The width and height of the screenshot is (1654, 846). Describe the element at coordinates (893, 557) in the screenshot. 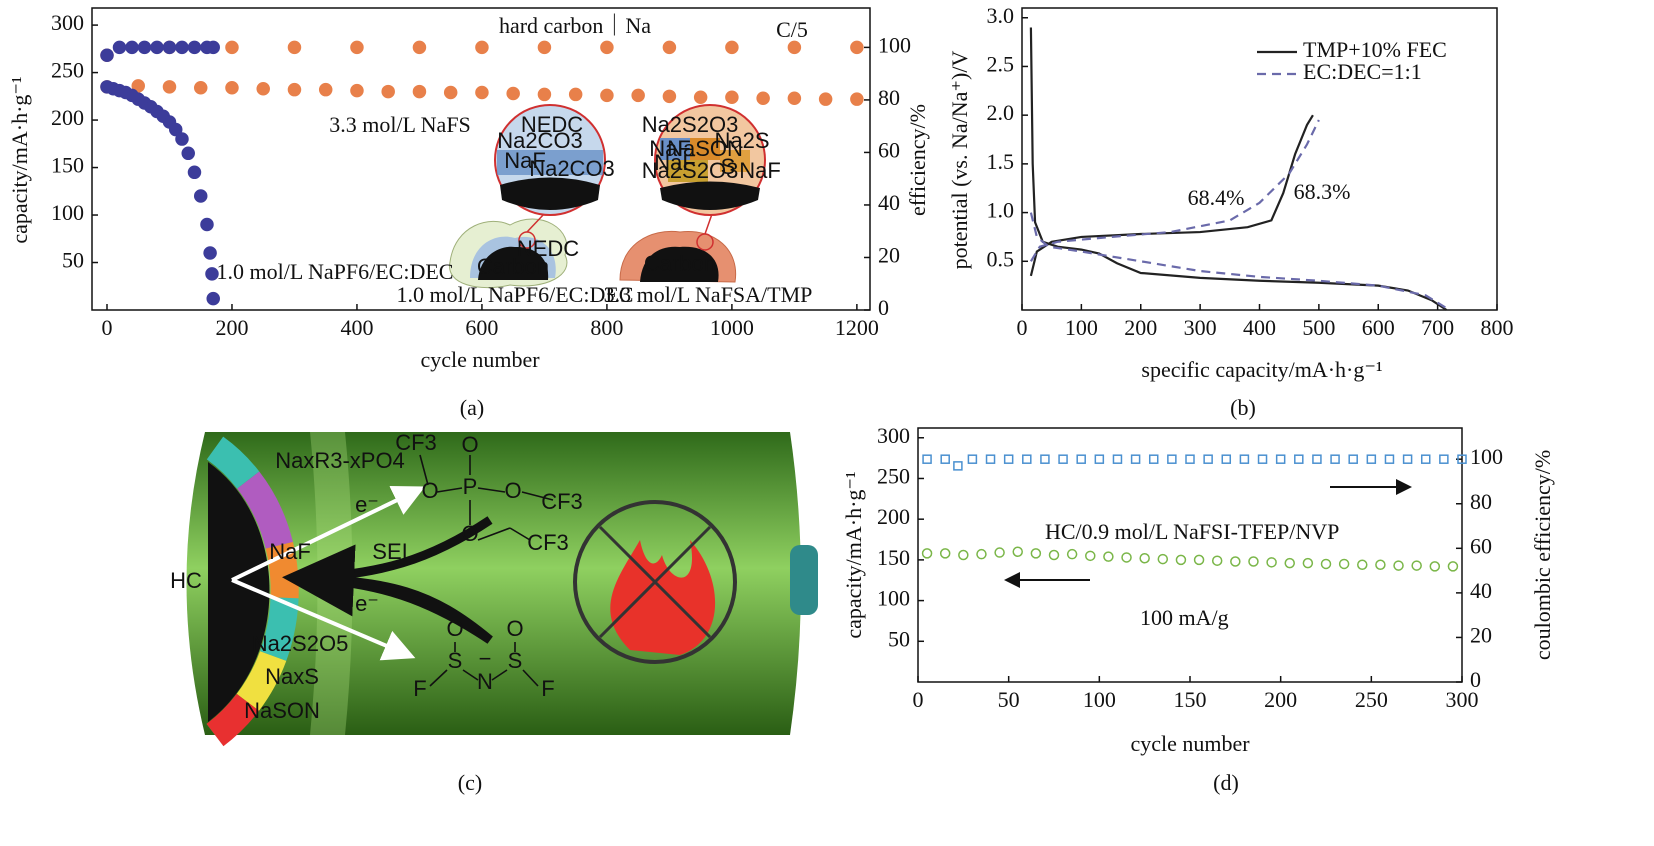

I see `y-tick-label: 150` at that location.